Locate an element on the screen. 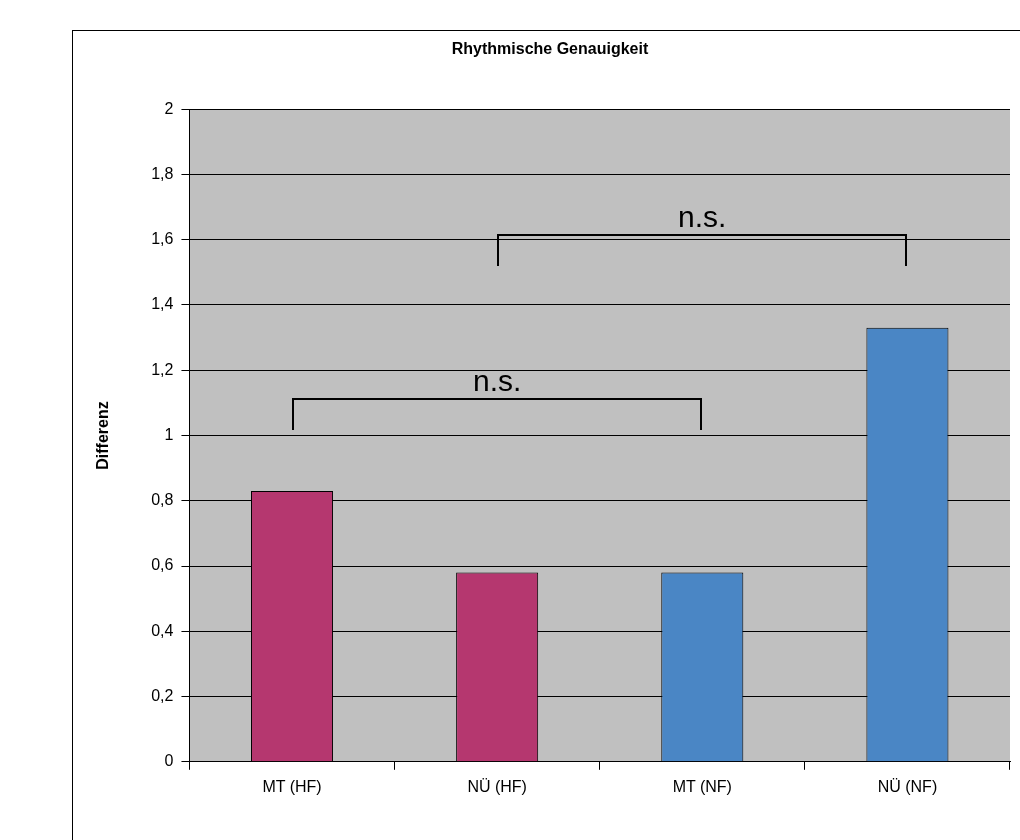  x-tick-label: NÜ (NF) is located at coordinates (907, 786).